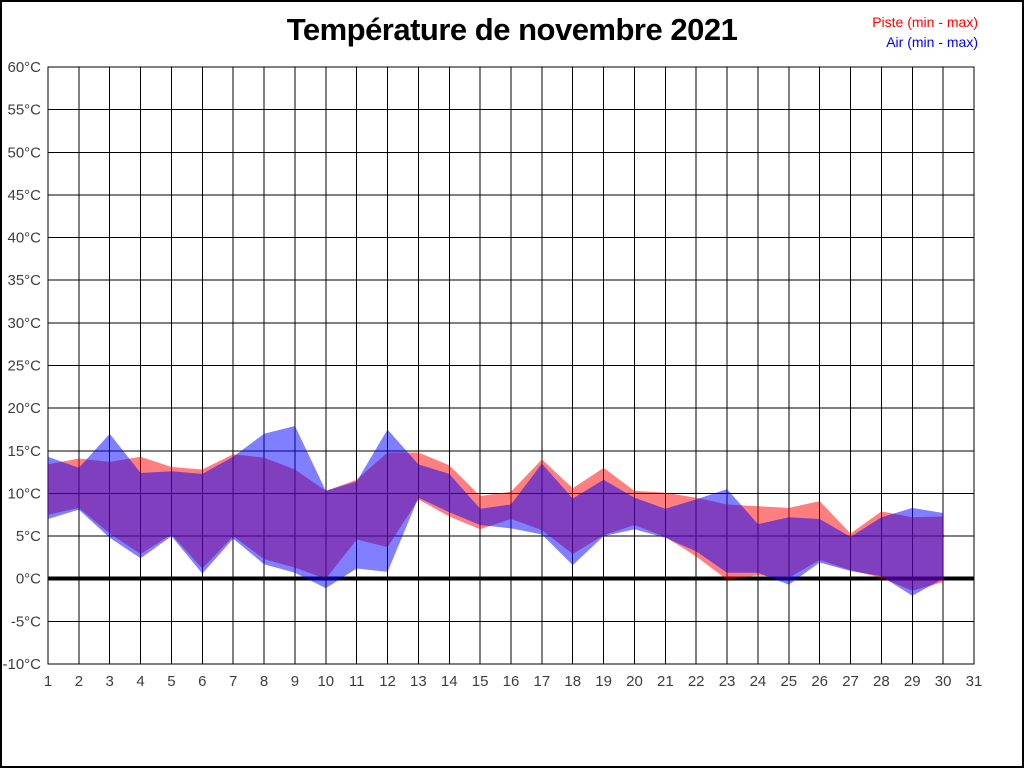 This screenshot has height=768, width=1024. What do you see at coordinates (24, 408) in the screenshot?
I see `y-tick-label: 20°C` at bounding box center [24, 408].